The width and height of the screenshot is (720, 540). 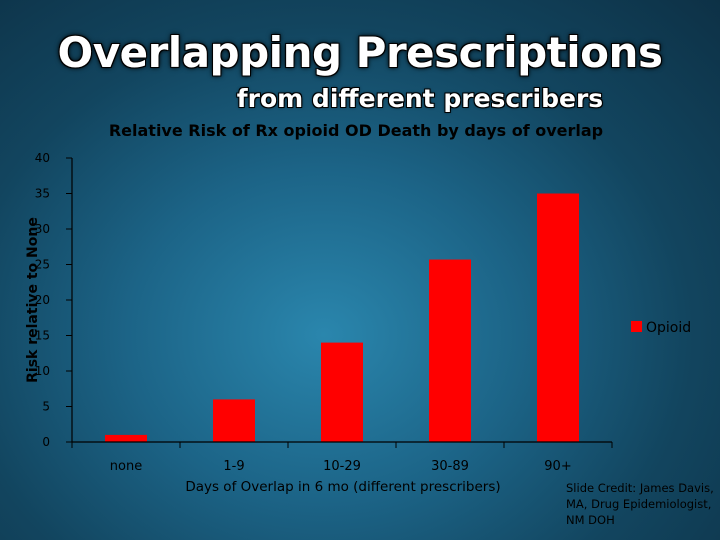 I want to click on legend-label: Opioid, so click(x=668, y=328).